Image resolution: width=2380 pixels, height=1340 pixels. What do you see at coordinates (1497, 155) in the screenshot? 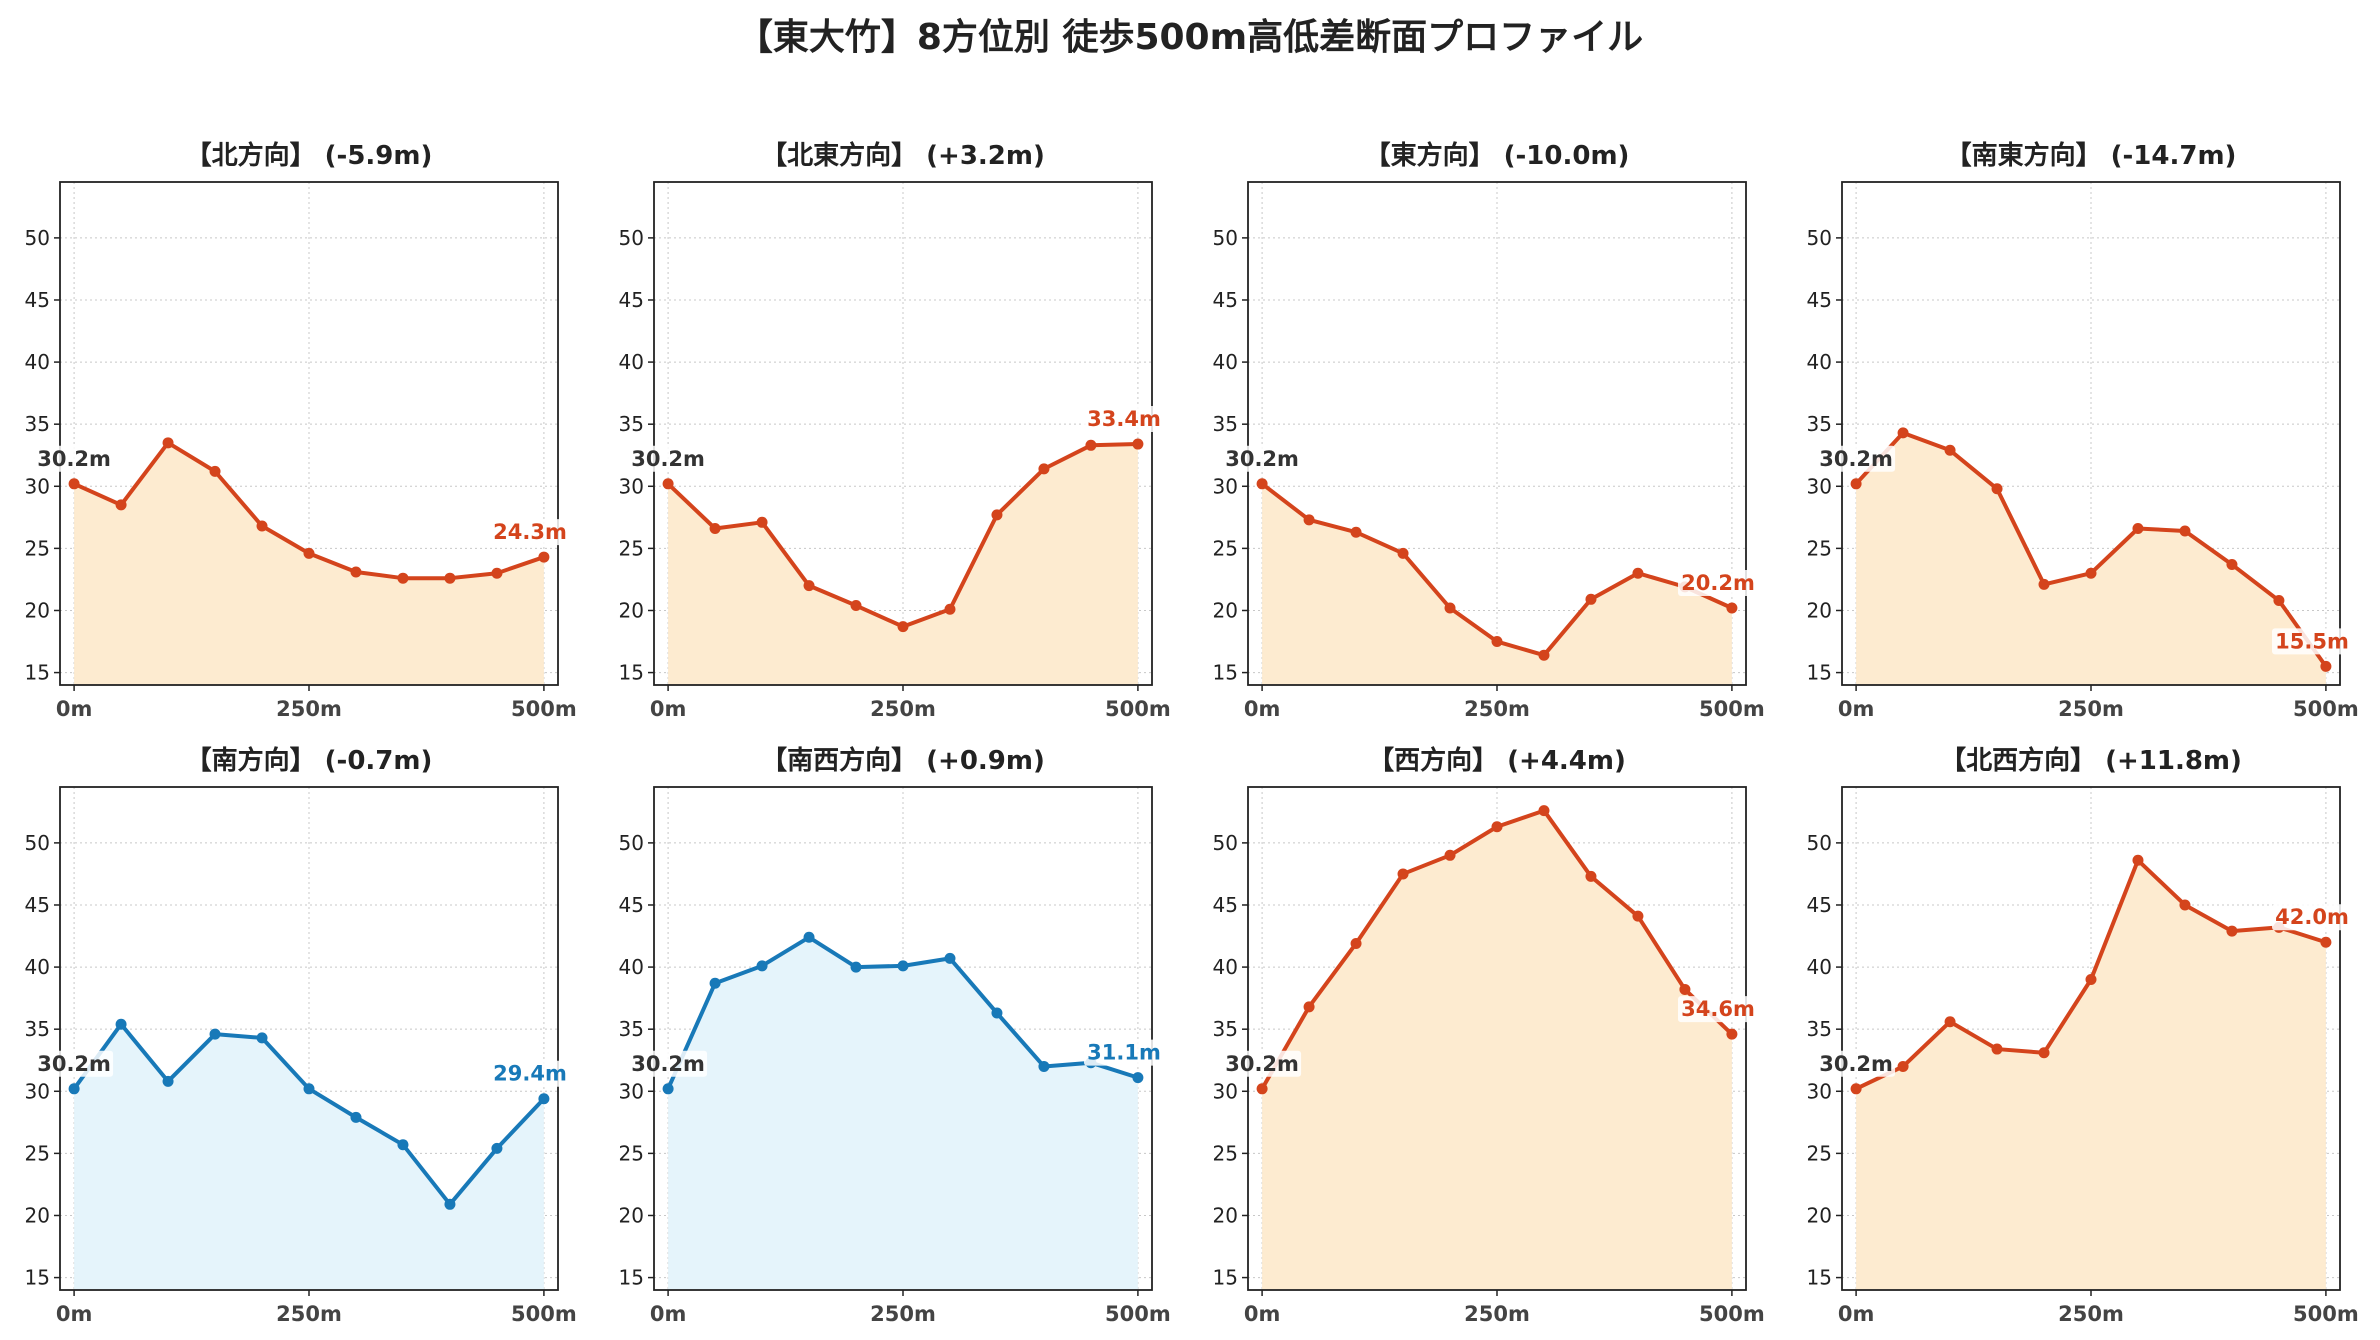
I see `chart-title: 【東方向】 (-10.0m)` at bounding box center [1497, 155].